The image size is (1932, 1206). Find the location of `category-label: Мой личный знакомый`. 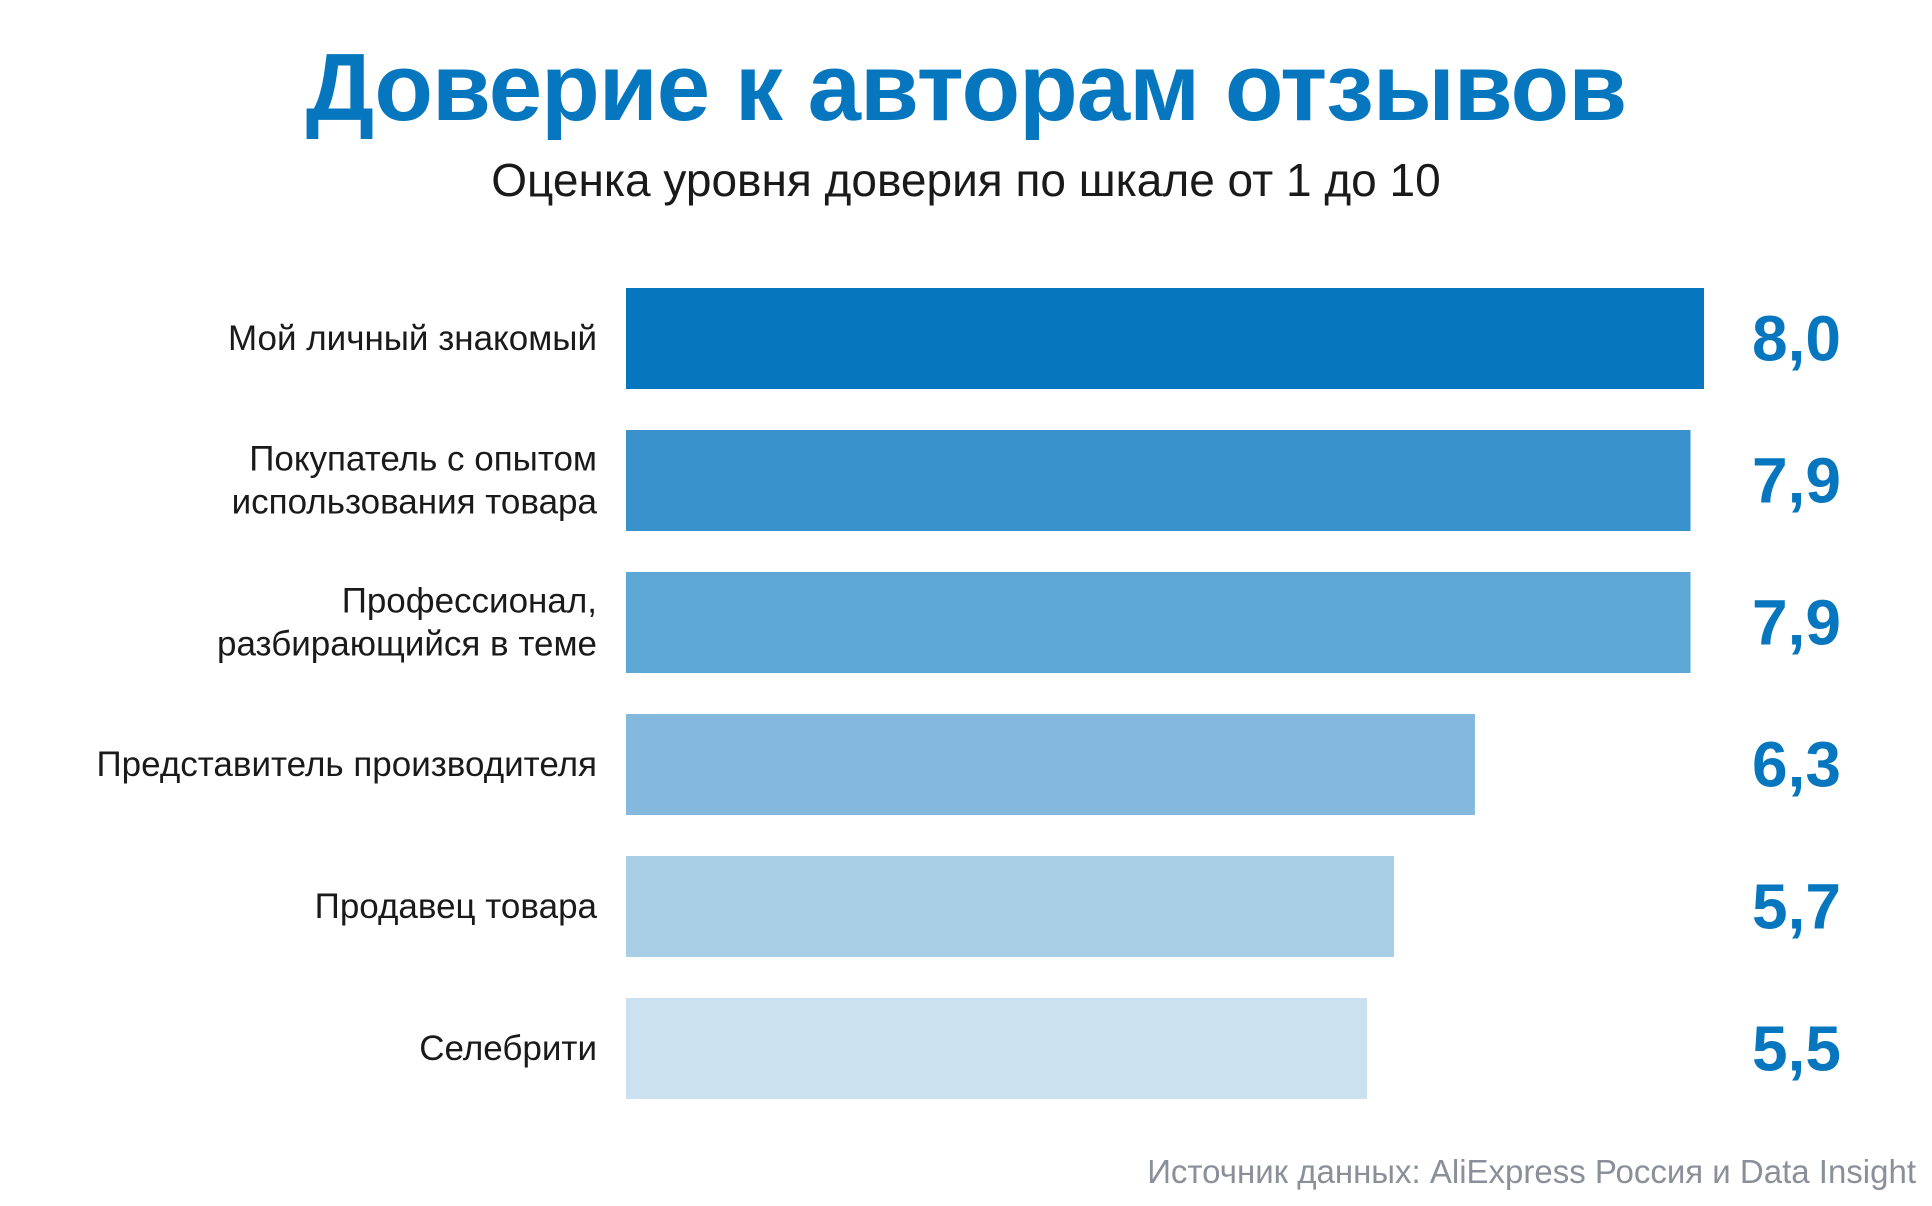

category-label: Мой личный знакомый is located at coordinates (412, 338).